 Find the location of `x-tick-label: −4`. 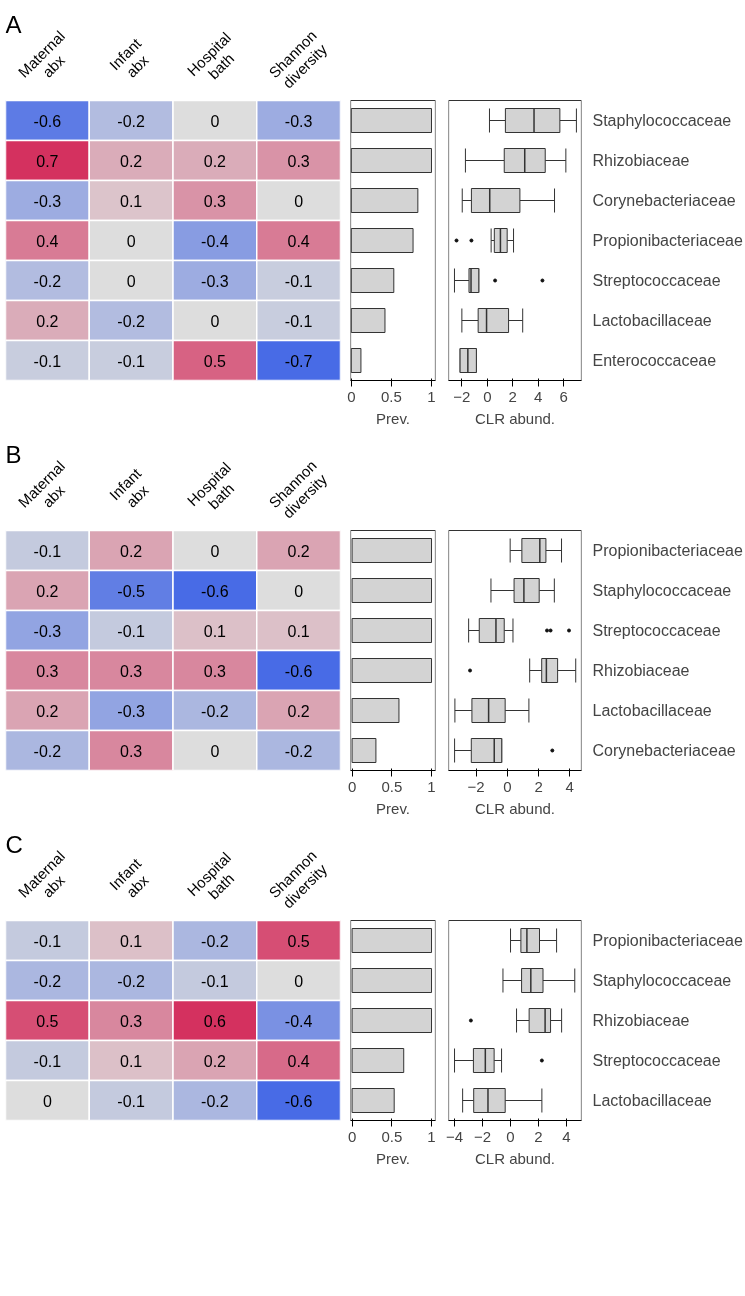

x-tick-label: −4 is located at coordinates (454, 1136).